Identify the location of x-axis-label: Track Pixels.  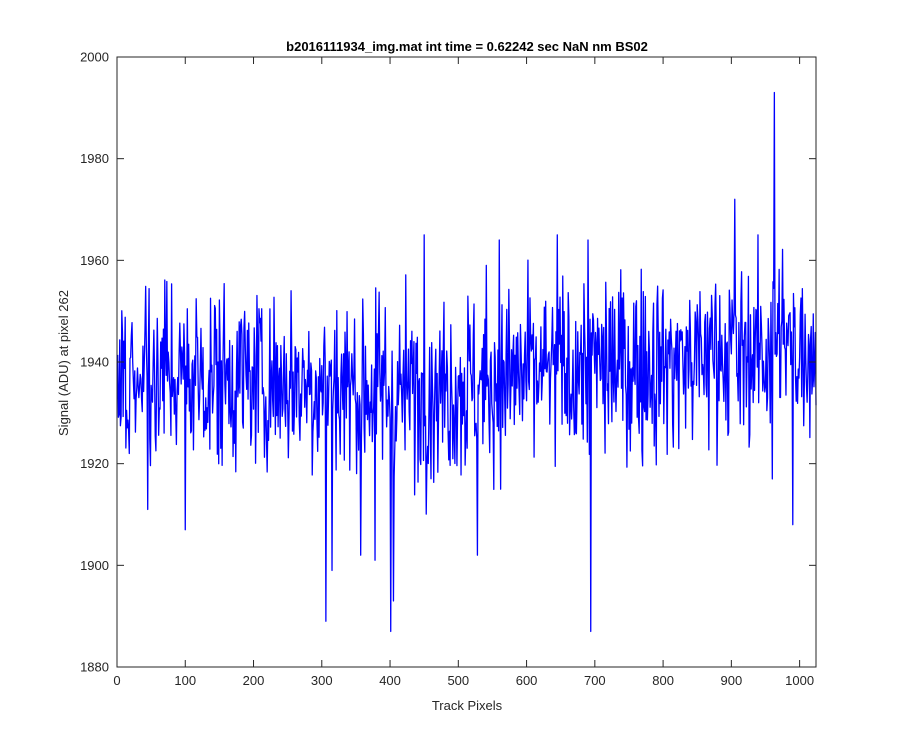
(467, 705).